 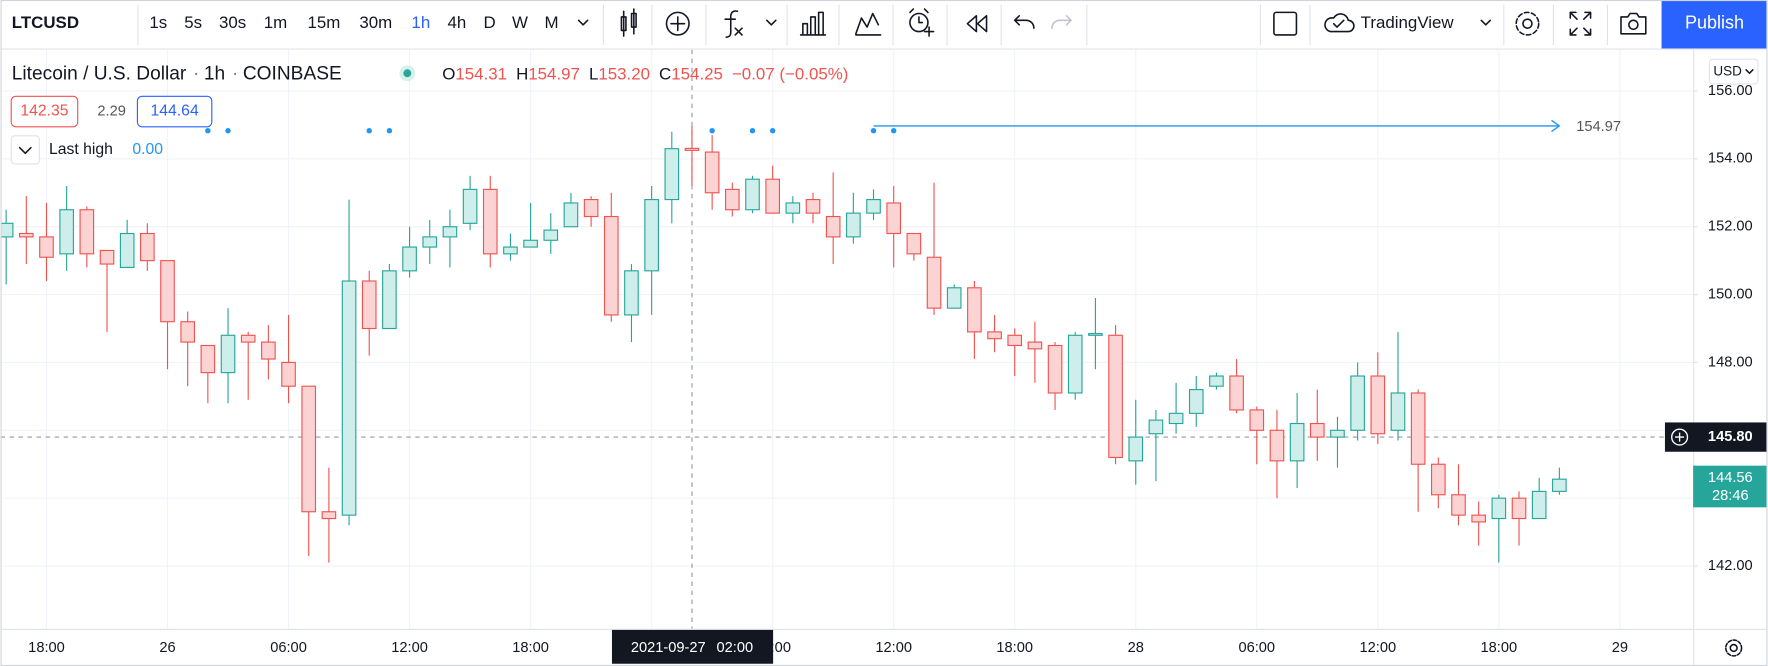 I want to click on y-tick-label: 148.00, so click(x=1730, y=362).